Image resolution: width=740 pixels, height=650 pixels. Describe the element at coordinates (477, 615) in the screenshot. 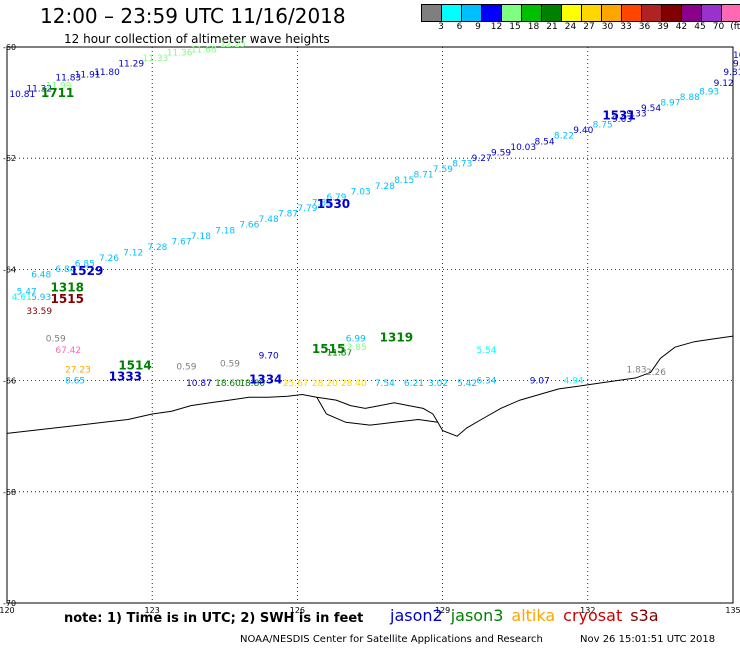

I see `satellite-jason3: jason3` at that location.